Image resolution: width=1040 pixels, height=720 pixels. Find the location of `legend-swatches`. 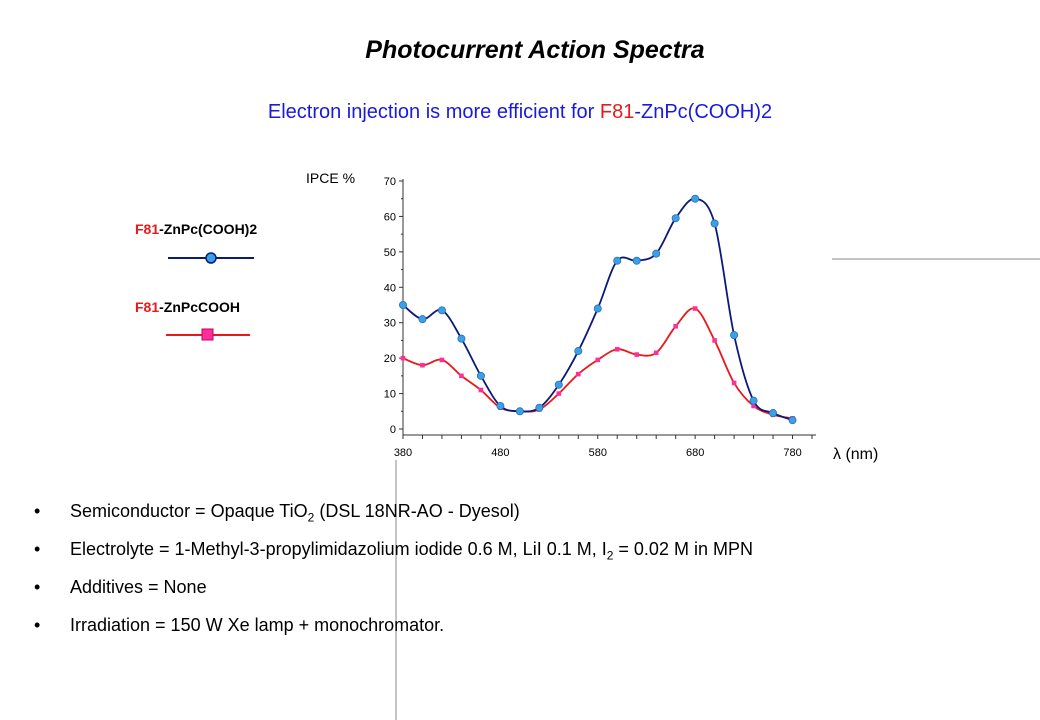

legend-swatches is located at coordinates (210, 296).